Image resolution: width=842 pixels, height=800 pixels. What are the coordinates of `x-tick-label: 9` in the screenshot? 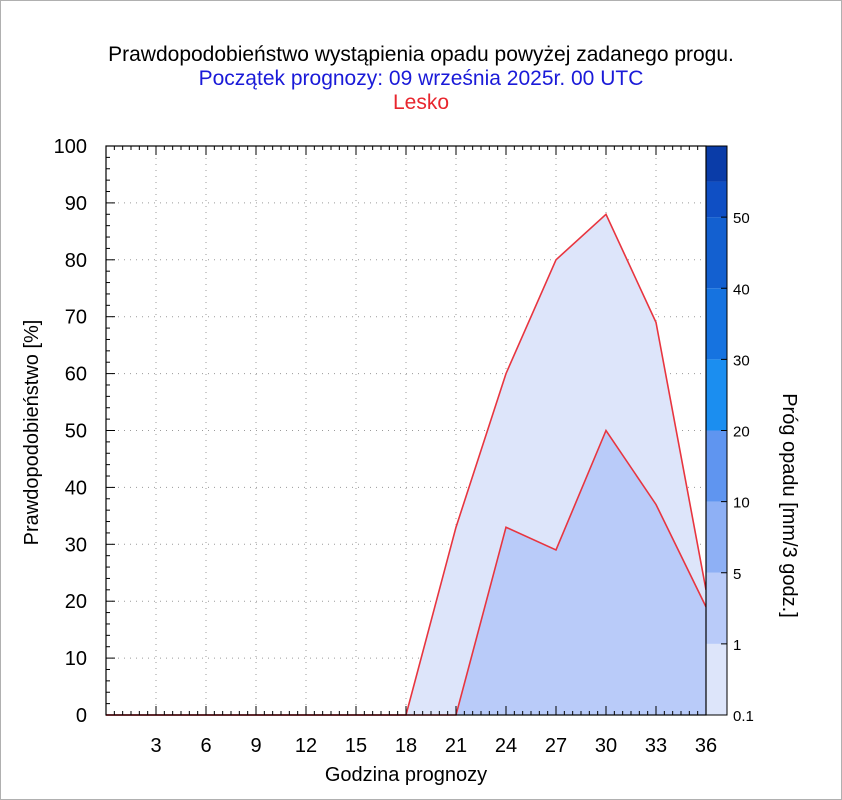 It's located at (255, 746).